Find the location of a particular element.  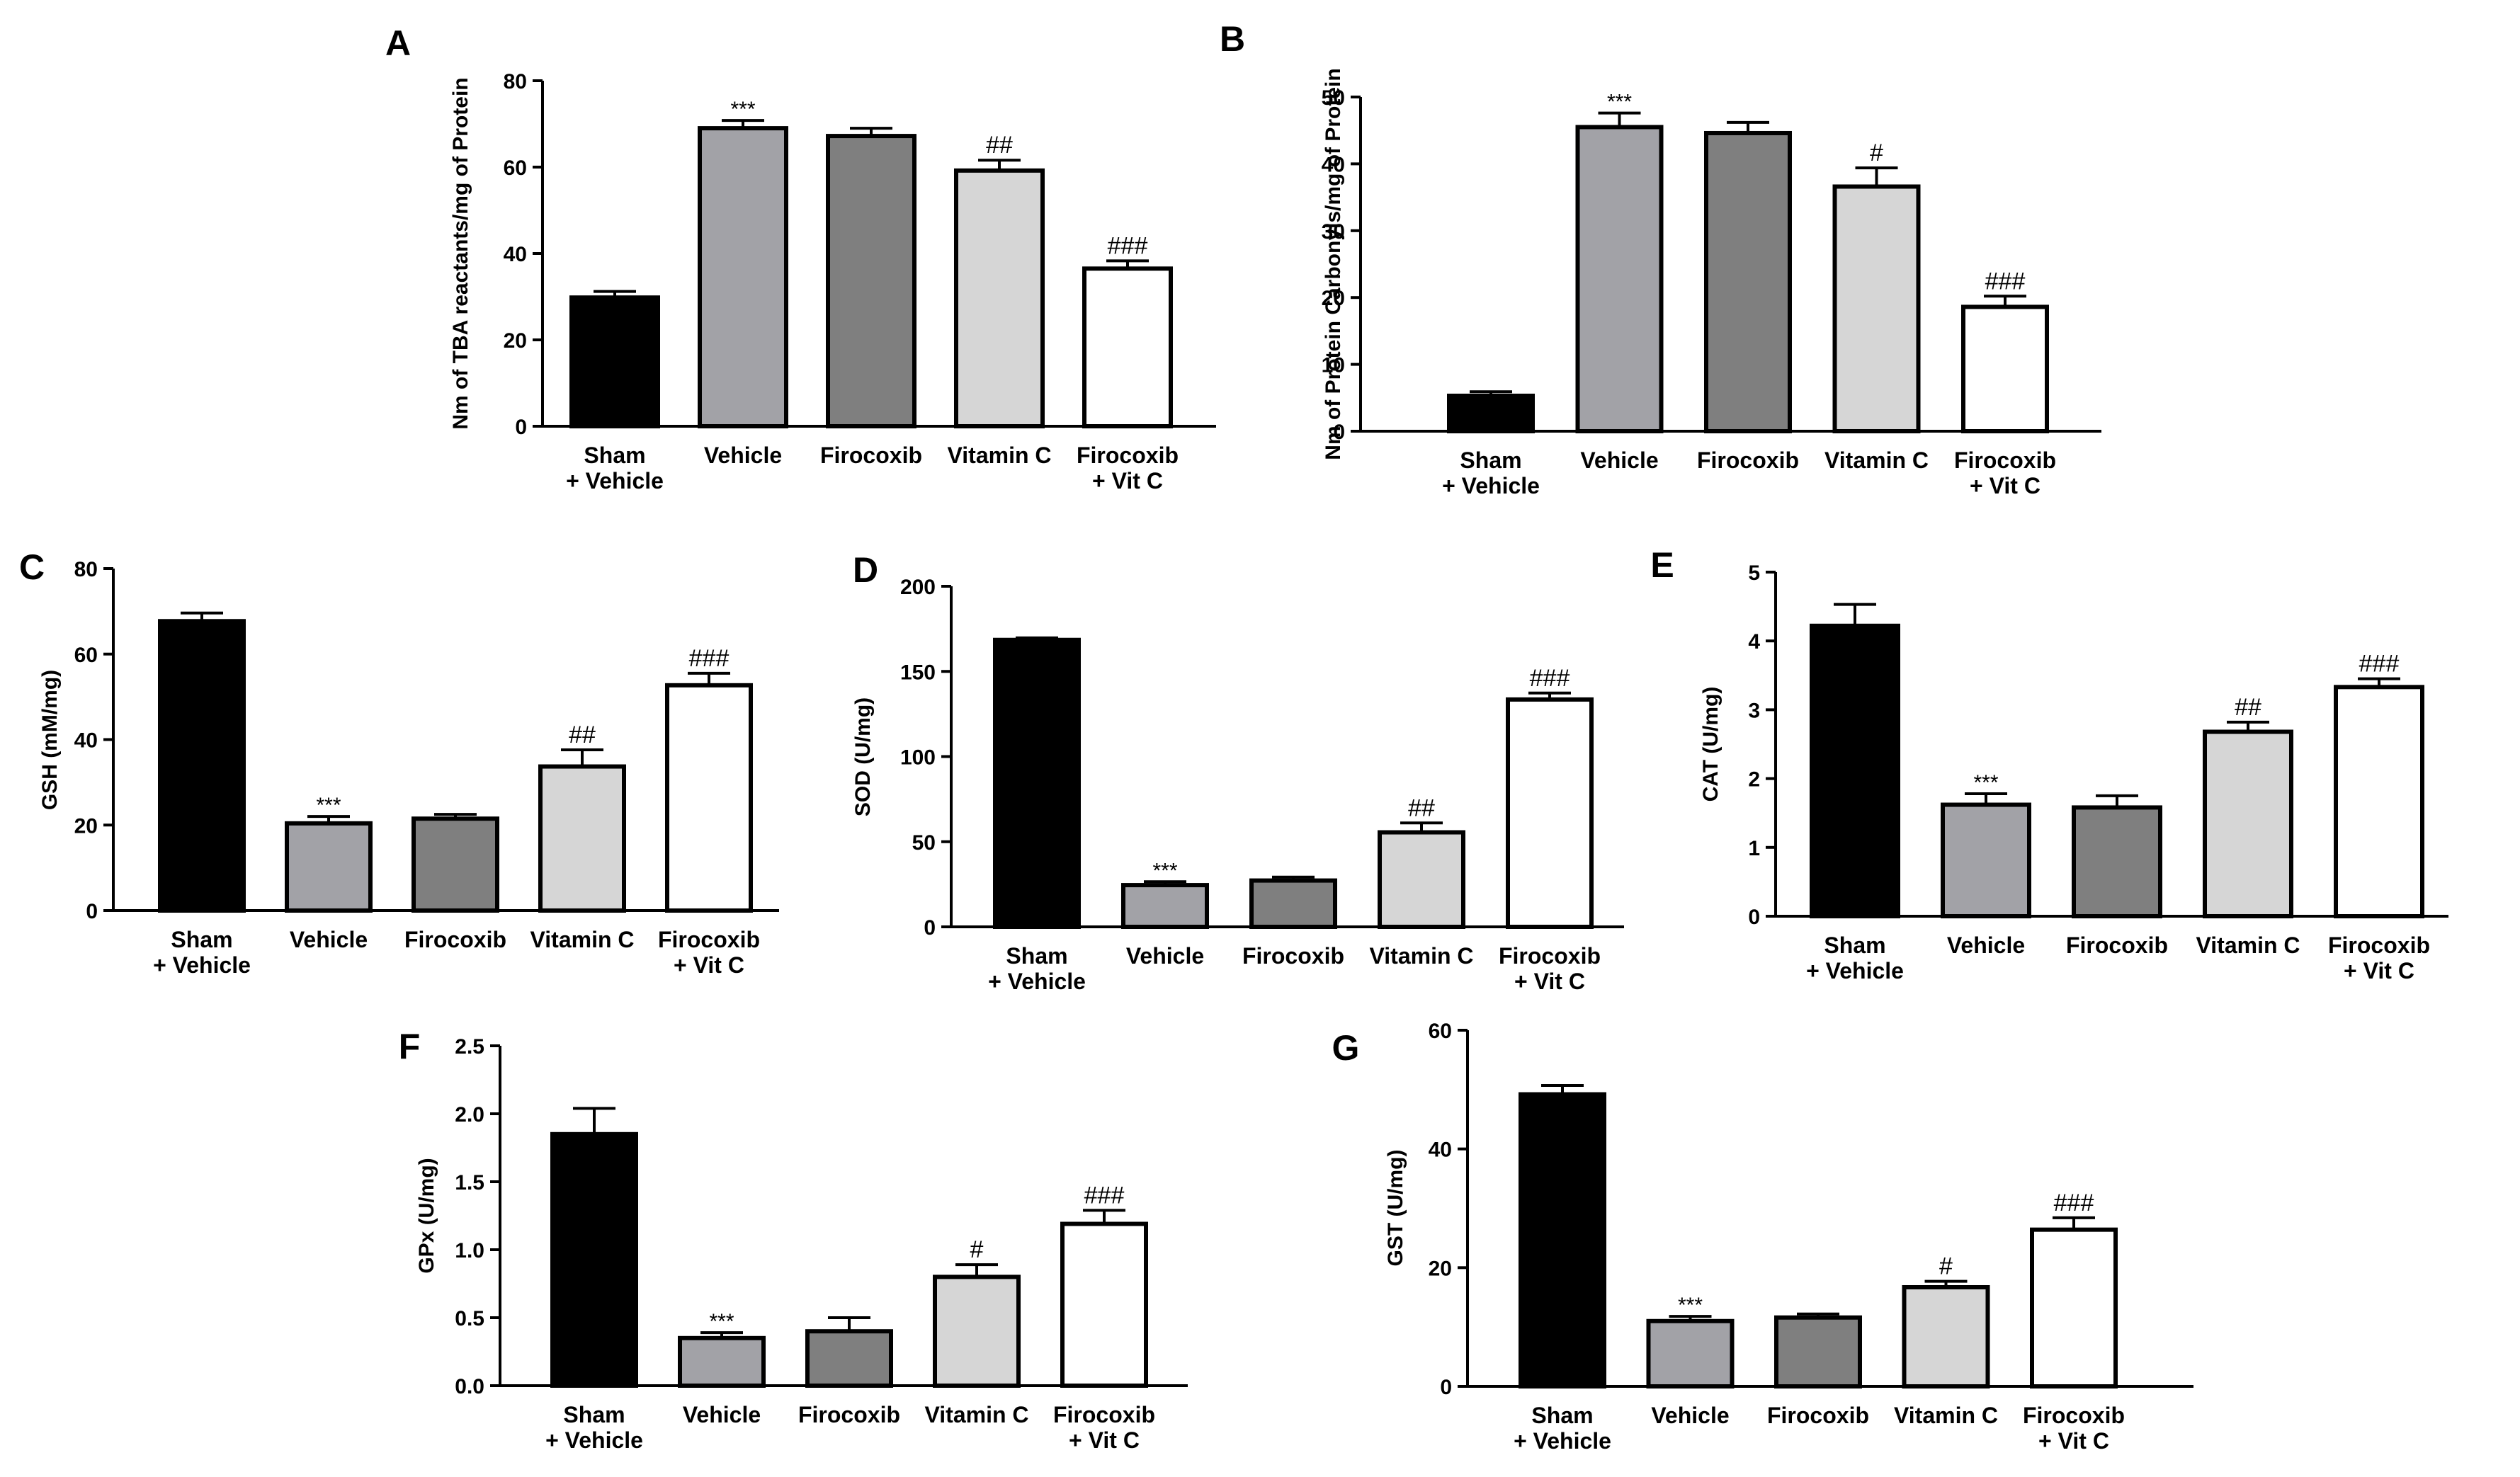

panel-label: D is located at coordinates (866, 570).